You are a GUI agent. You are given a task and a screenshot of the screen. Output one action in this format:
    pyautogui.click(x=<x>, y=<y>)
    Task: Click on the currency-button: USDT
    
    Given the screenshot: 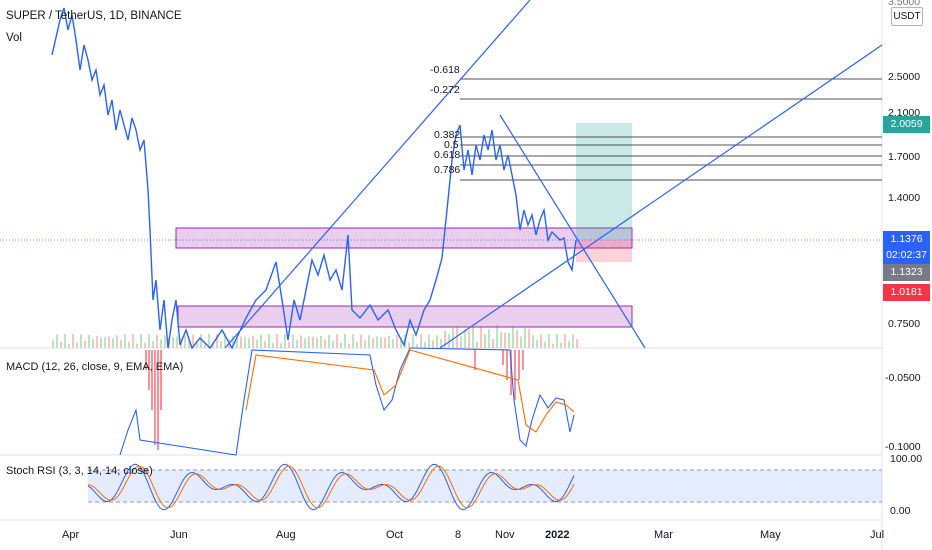 What is the action you would take?
    pyautogui.click(x=907, y=16)
    